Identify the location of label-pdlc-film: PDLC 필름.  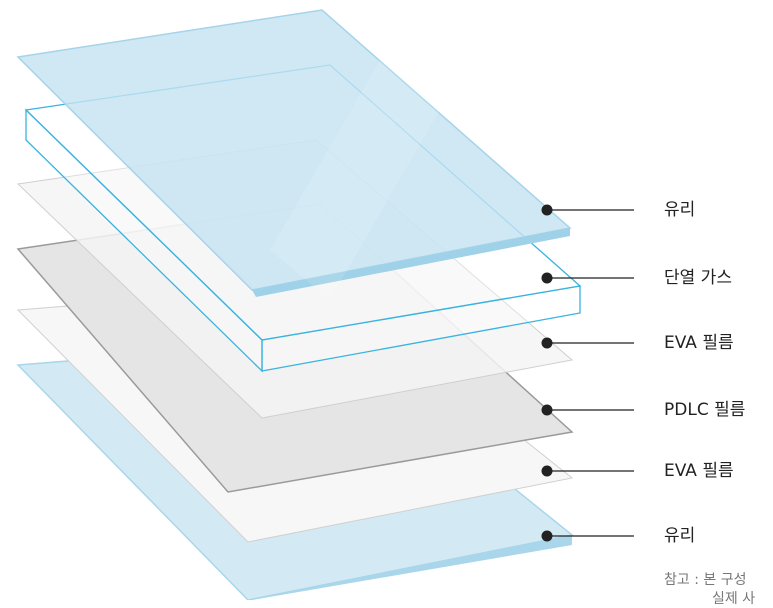
(705, 410).